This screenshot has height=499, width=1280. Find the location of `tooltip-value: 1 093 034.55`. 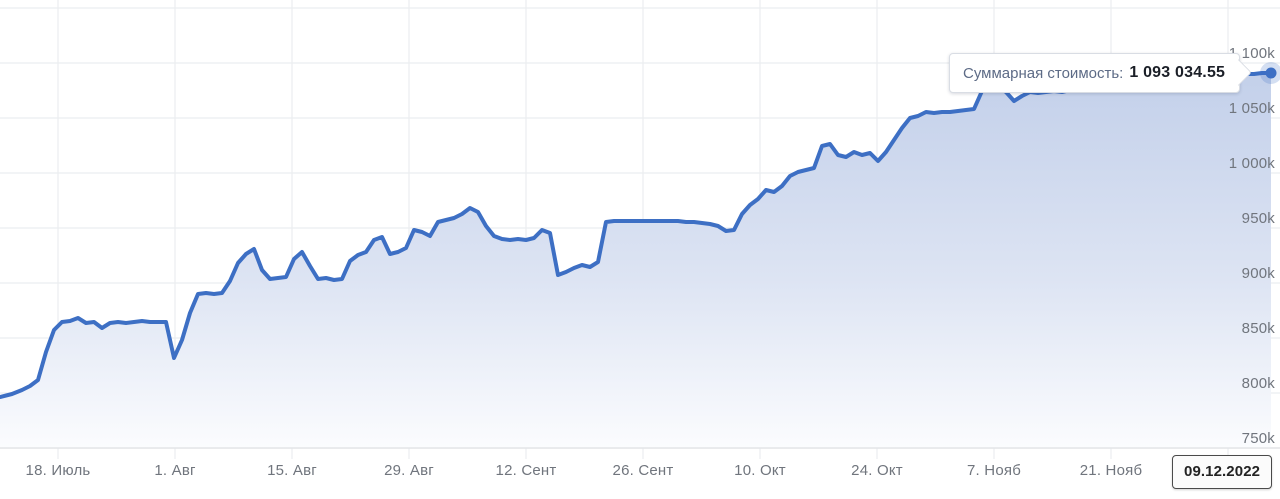

tooltip-value: 1 093 034.55 is located at coordinates (1177, 72).